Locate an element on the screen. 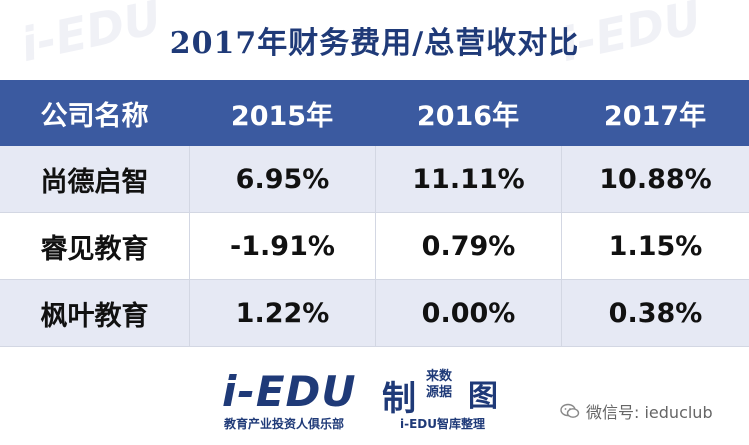  value-2015: 6.95% is located at coordinates (282, 179).